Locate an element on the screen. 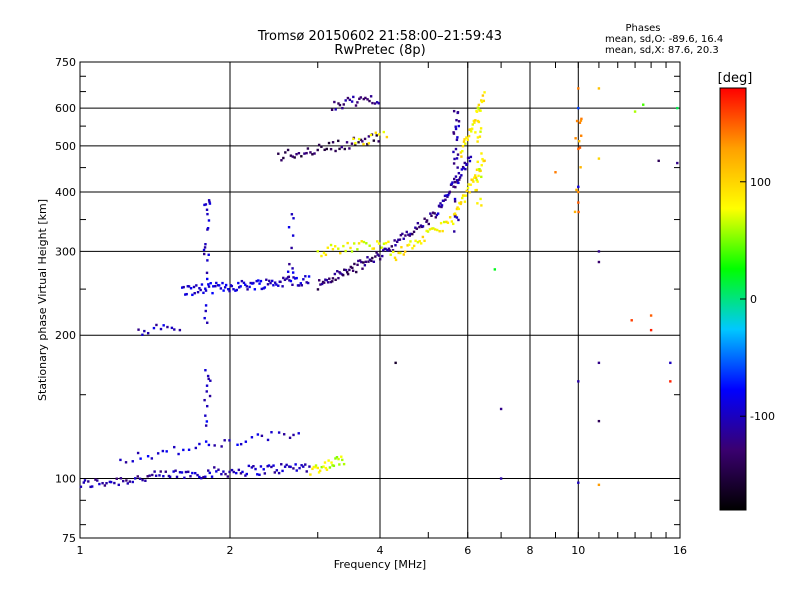 The height and width of the screenshot is (600, 800). x-tick-label: 6 is located at coordinates (467, 550).